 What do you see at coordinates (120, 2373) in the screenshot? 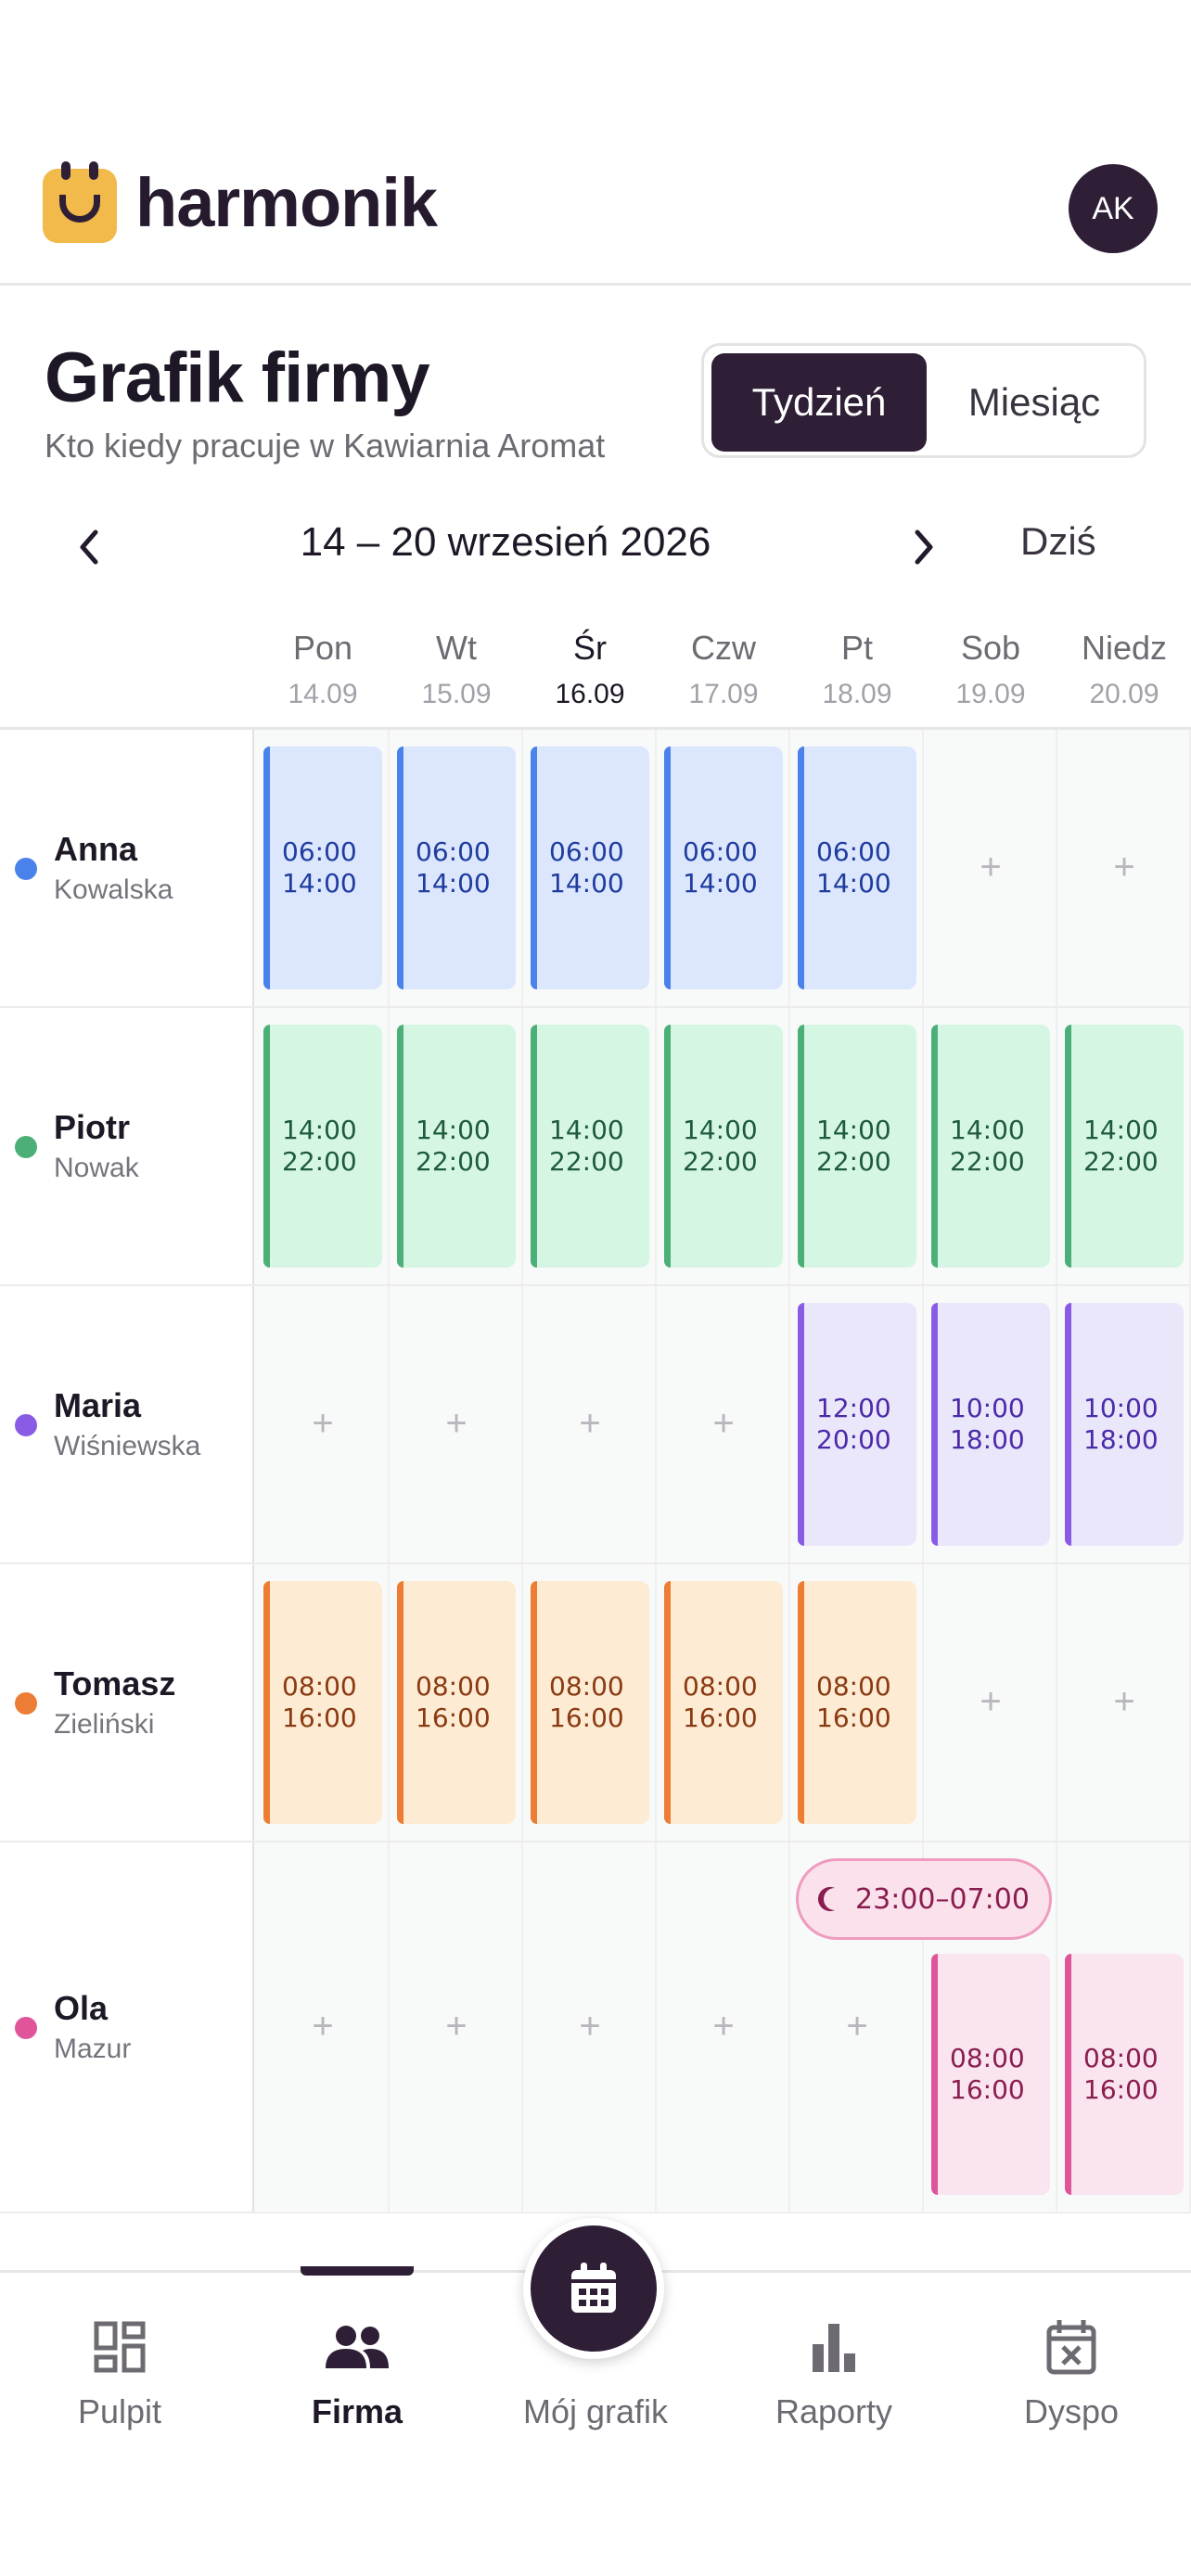
I see `nav-pulpit: Pulpit` at bounding box center [120, 2373].